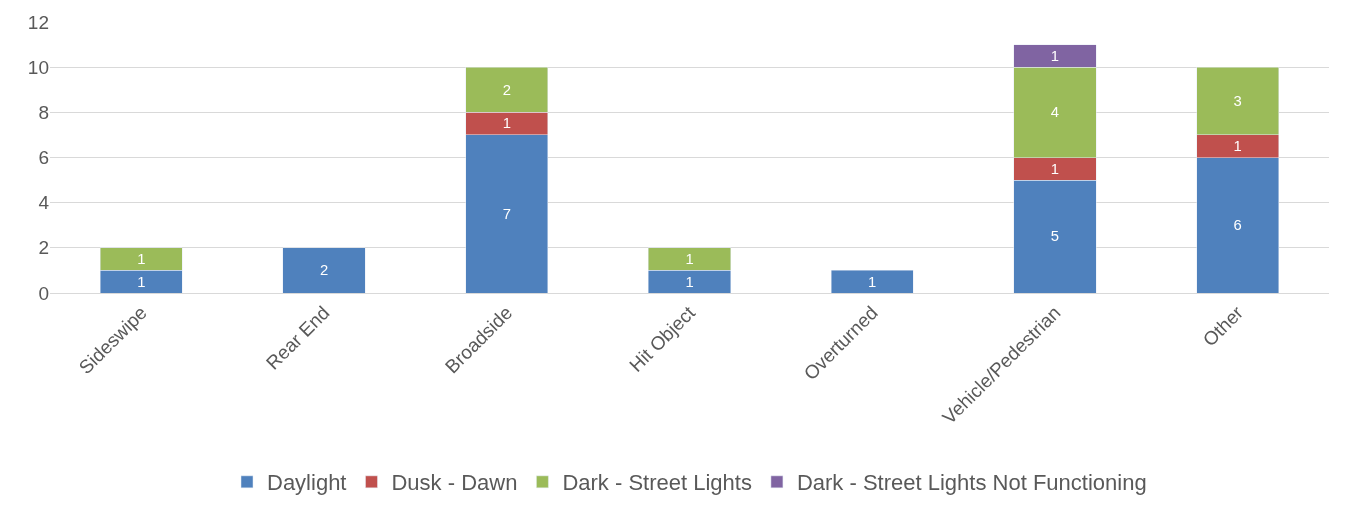 Image resolution: width=1349 pixels, height=523 pixels. Describe the element at coordinates (1055, 112) in the screenshot. I see `data-label: 4` at that location.